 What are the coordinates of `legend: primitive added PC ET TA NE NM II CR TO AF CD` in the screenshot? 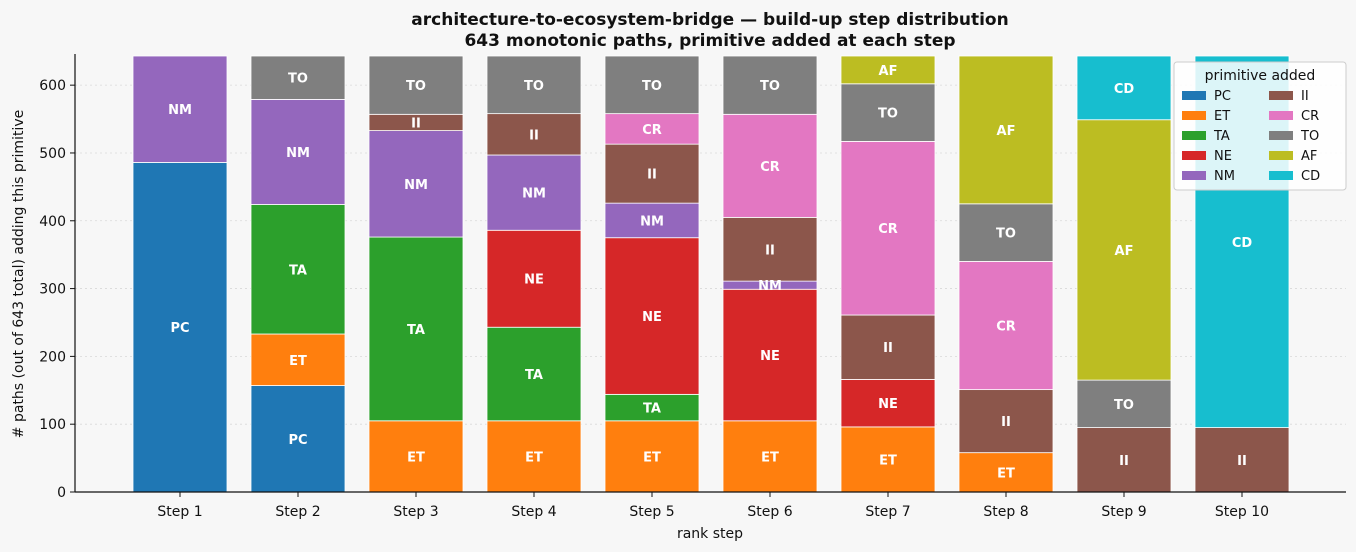 It's located at (1260, 126).